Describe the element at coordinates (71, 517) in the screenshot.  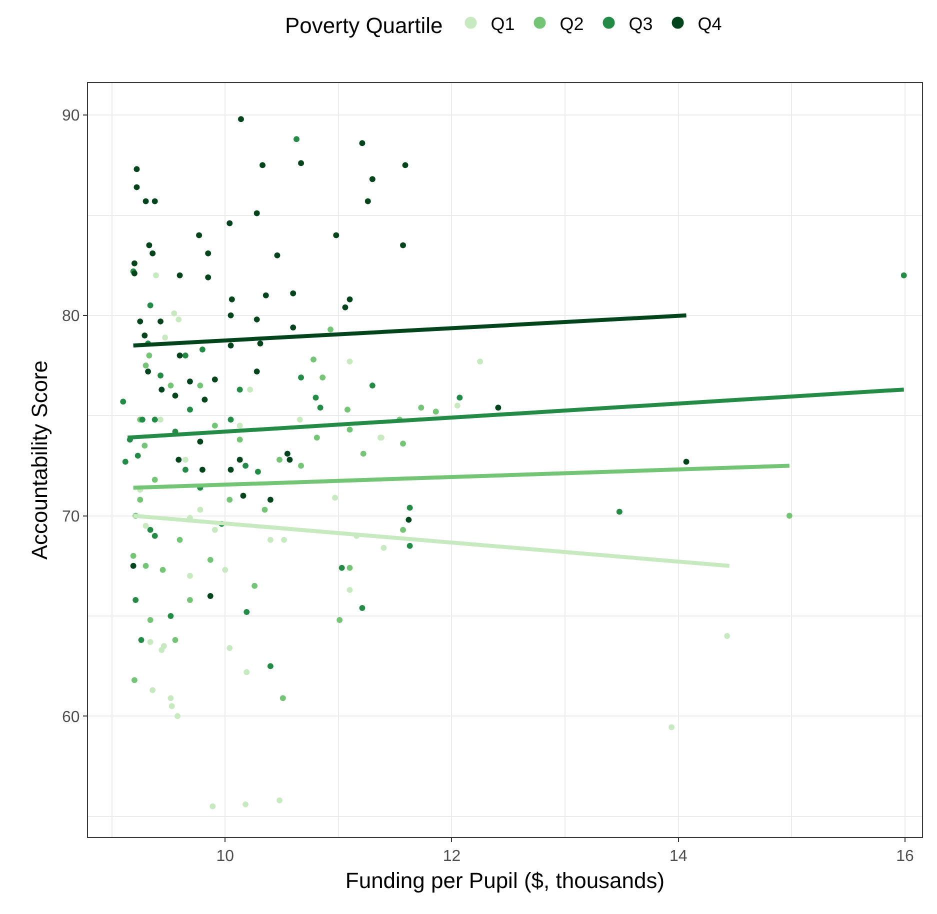
I see `y-tick-label: 70` at that location.